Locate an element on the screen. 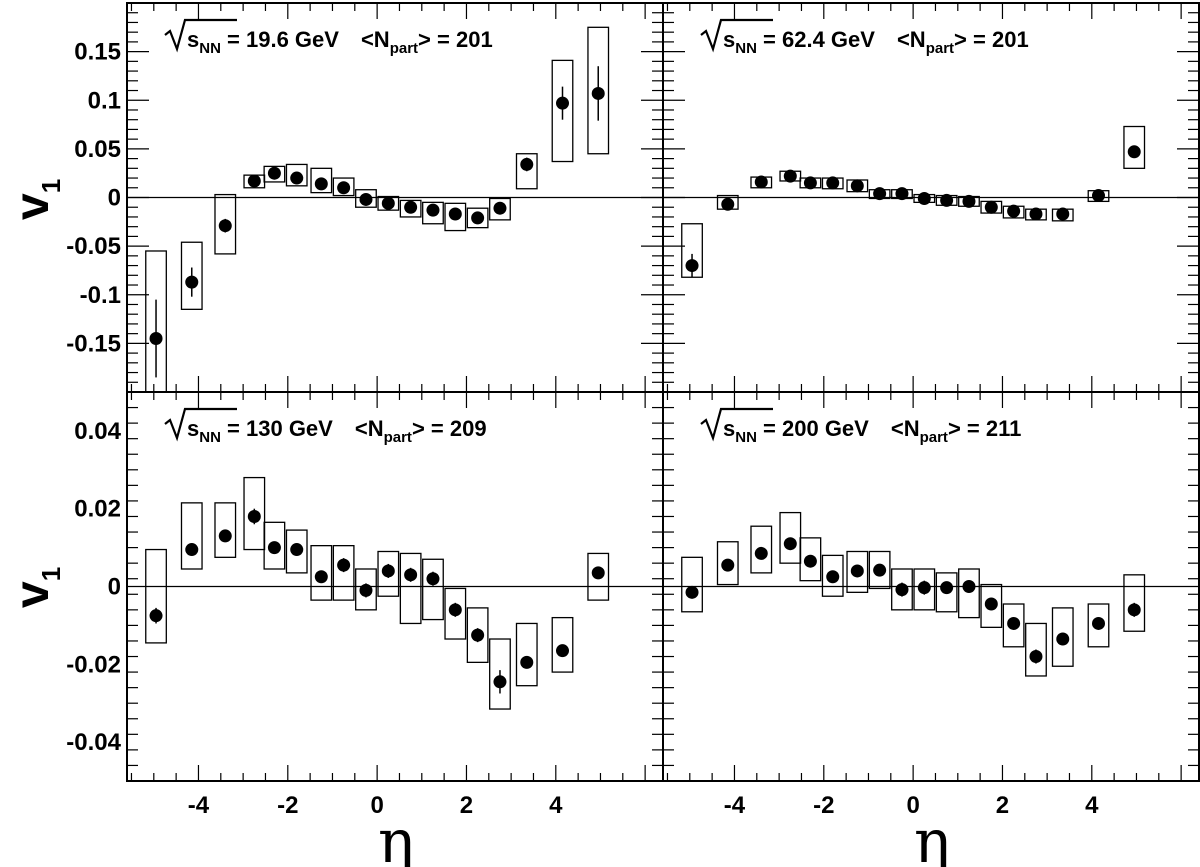 The height and width of the screenshot is (867, 1200). annotation-energy: = 19.6 GeV is located at coordinates (280, 39).